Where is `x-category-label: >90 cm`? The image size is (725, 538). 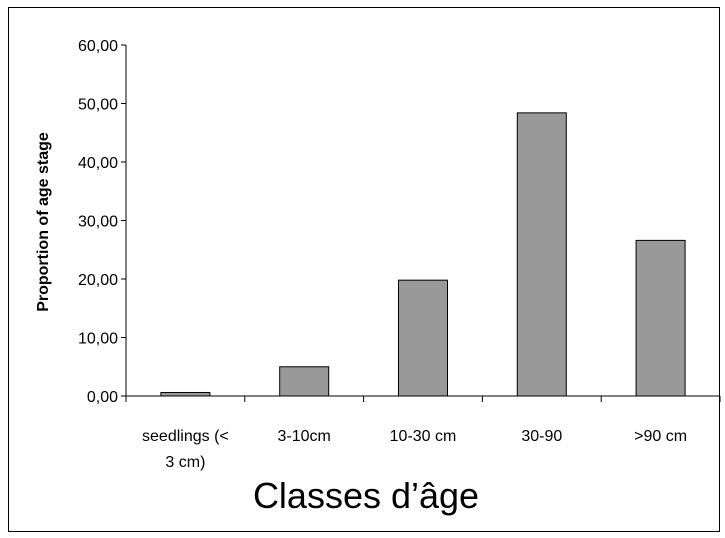 x-category-label: >90 cm is located at coordinates (660, 436).